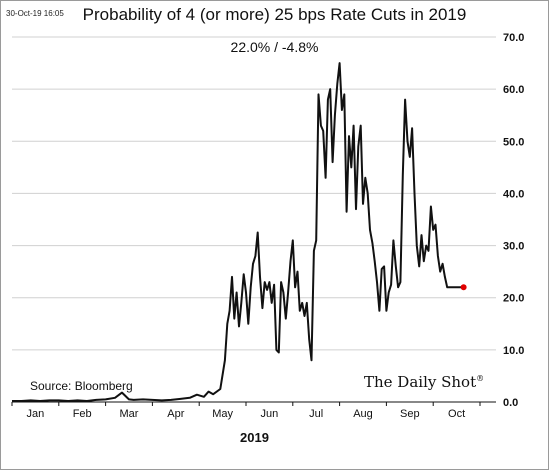 Image resolution: width=549 pixels, height=470 pixels. I want to click on x-tick-labels: Jan Feb Mar Apr May Jun Jul Aug Sep Oct, so click(246, 414).